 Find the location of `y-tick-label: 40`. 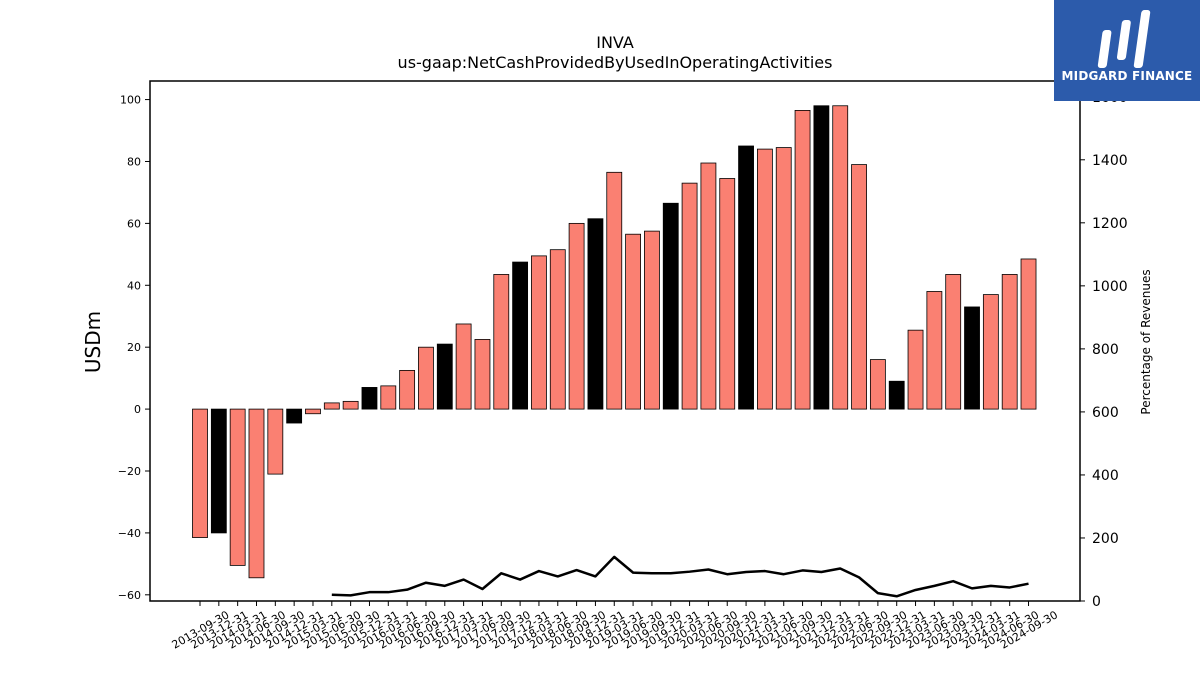

y-tick-label: 40 is located at coordinates (134, 285).